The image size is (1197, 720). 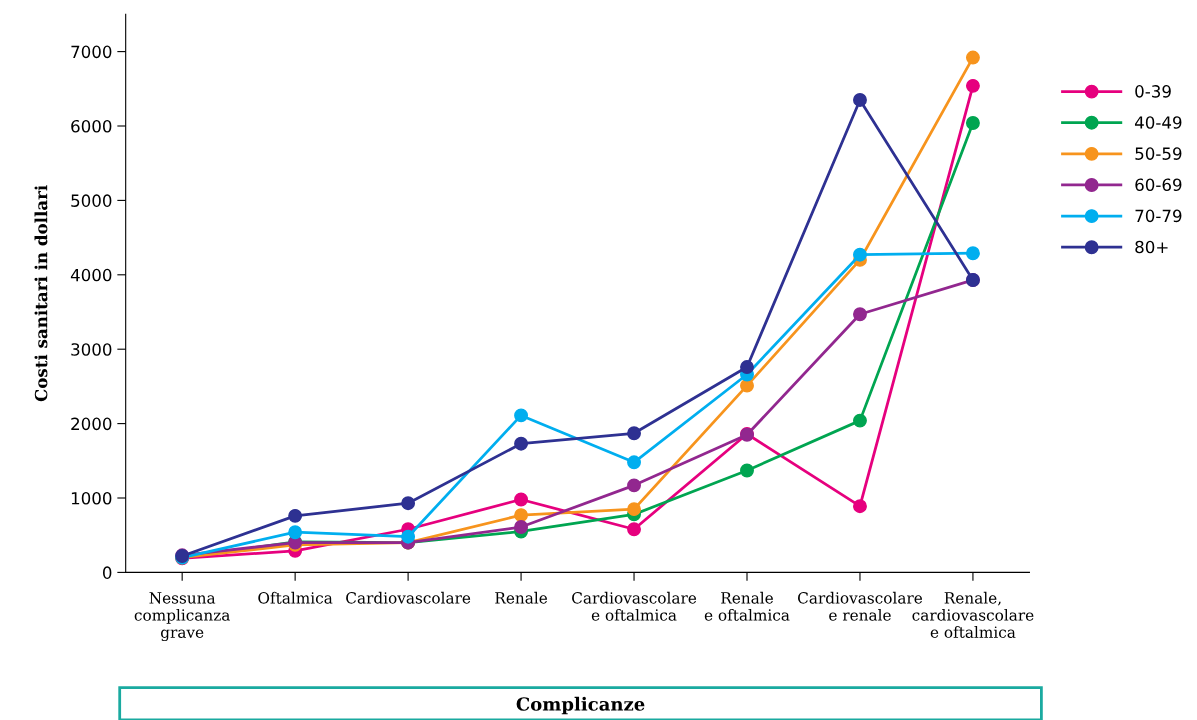 I want to click on y-tick-label: 5000, so click(x=91, y=200).